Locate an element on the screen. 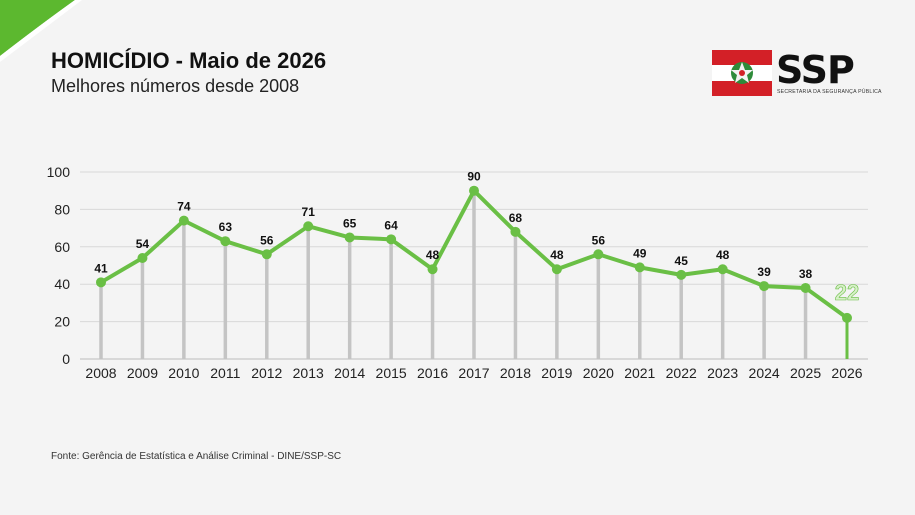  logo-text: SSP is located at coordinates (815, 70).